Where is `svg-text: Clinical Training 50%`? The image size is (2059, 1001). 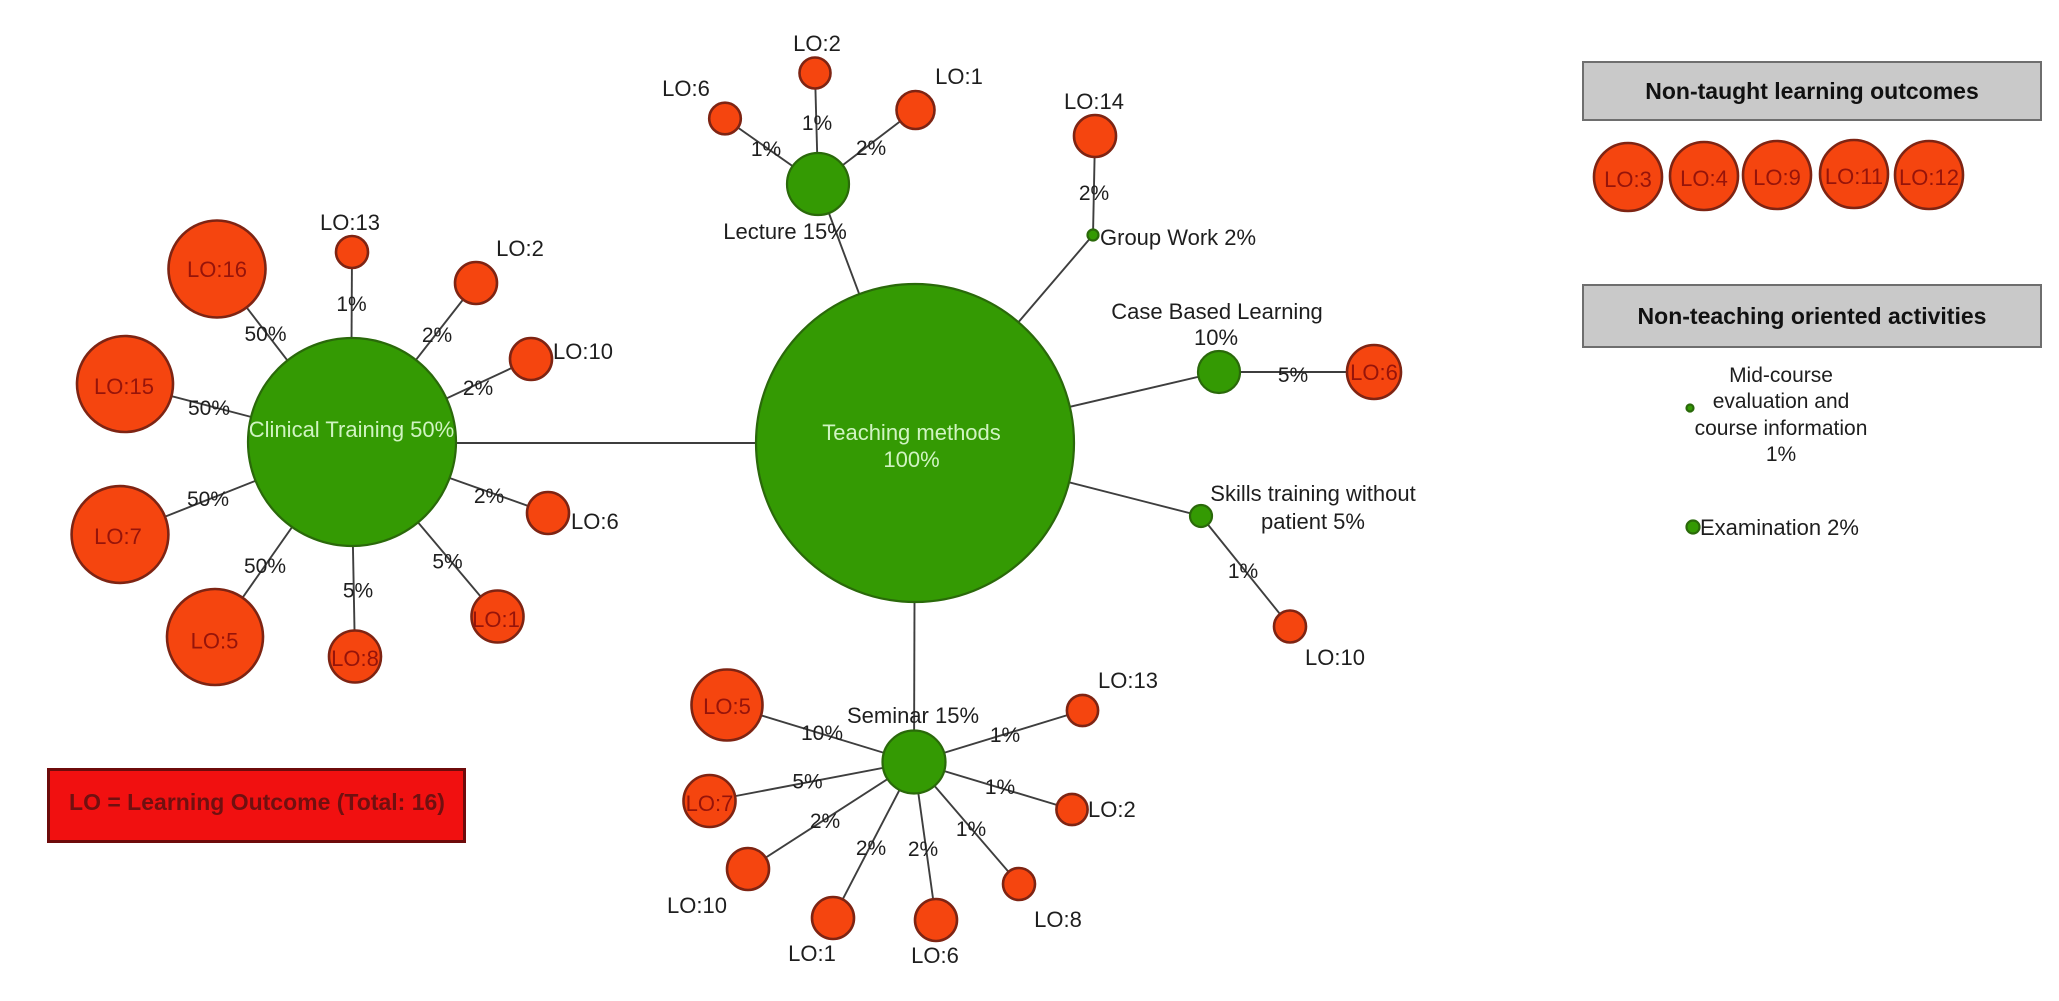 svg-text: Clinical Training 50% is located at coordinates (351, 429).